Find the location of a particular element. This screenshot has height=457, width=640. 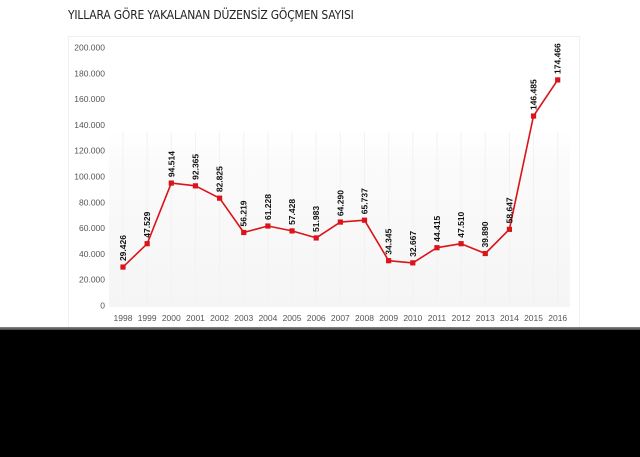

x-tick-label: 2003 is located at coordinates (243, 318).